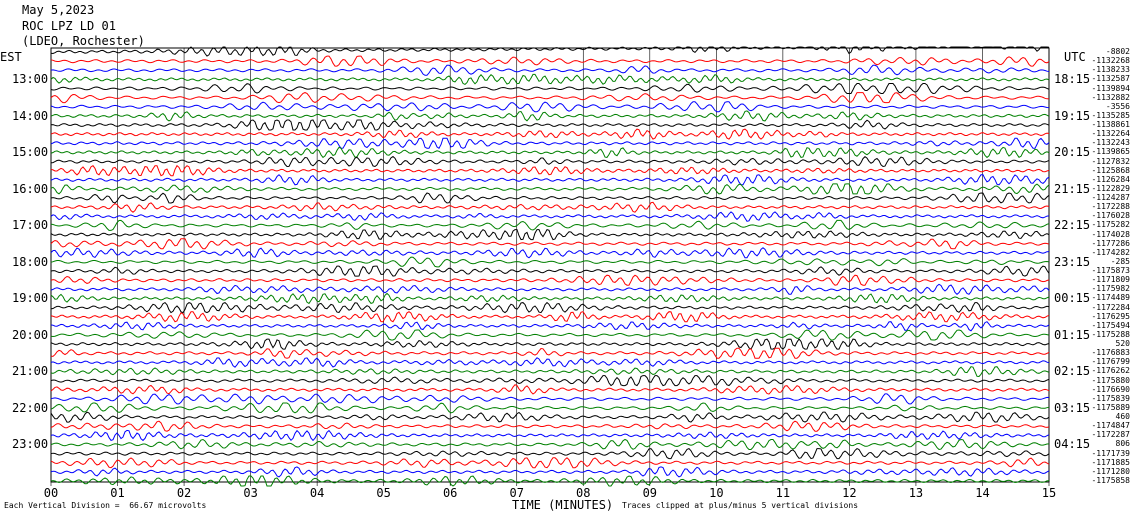  What do you see at coordinates (30, 407) in the screenshot?
I see `est-hour-label: 22:00` at bounding box center [30, 407].